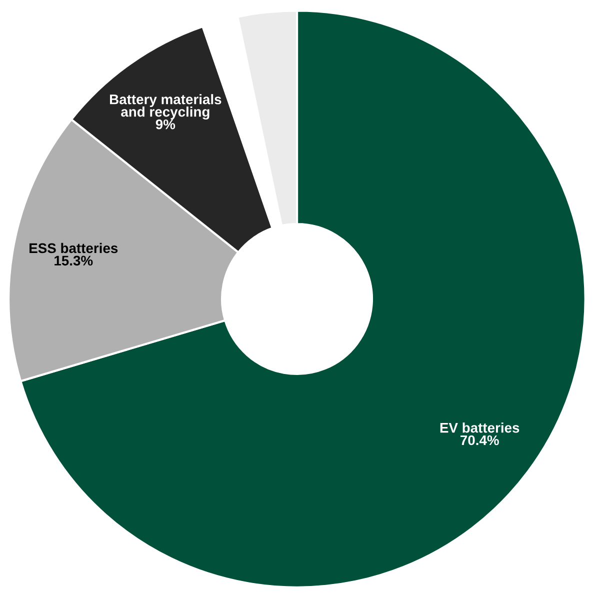 This screenshot has height=598, width=594. I want to click on slice-label: EV batteries, so click(480, 427).